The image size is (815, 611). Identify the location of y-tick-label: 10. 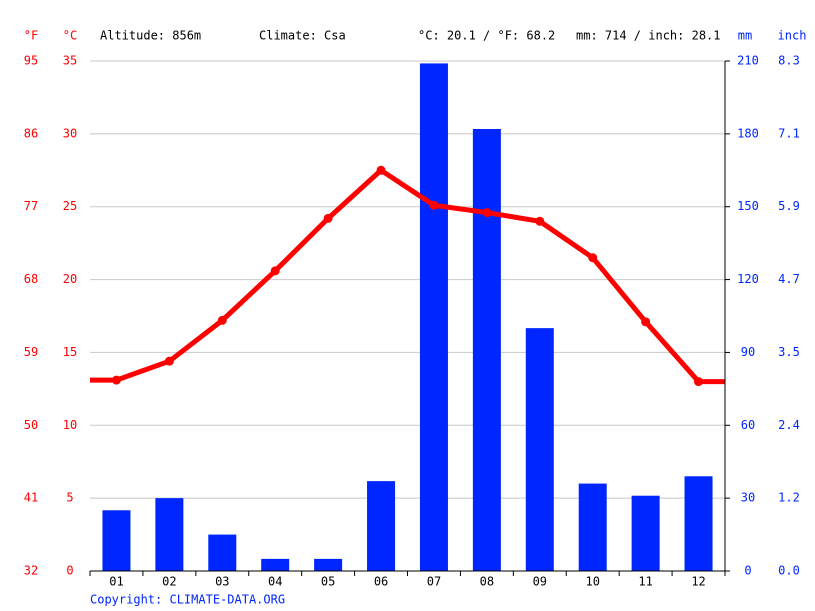
(70, 425).